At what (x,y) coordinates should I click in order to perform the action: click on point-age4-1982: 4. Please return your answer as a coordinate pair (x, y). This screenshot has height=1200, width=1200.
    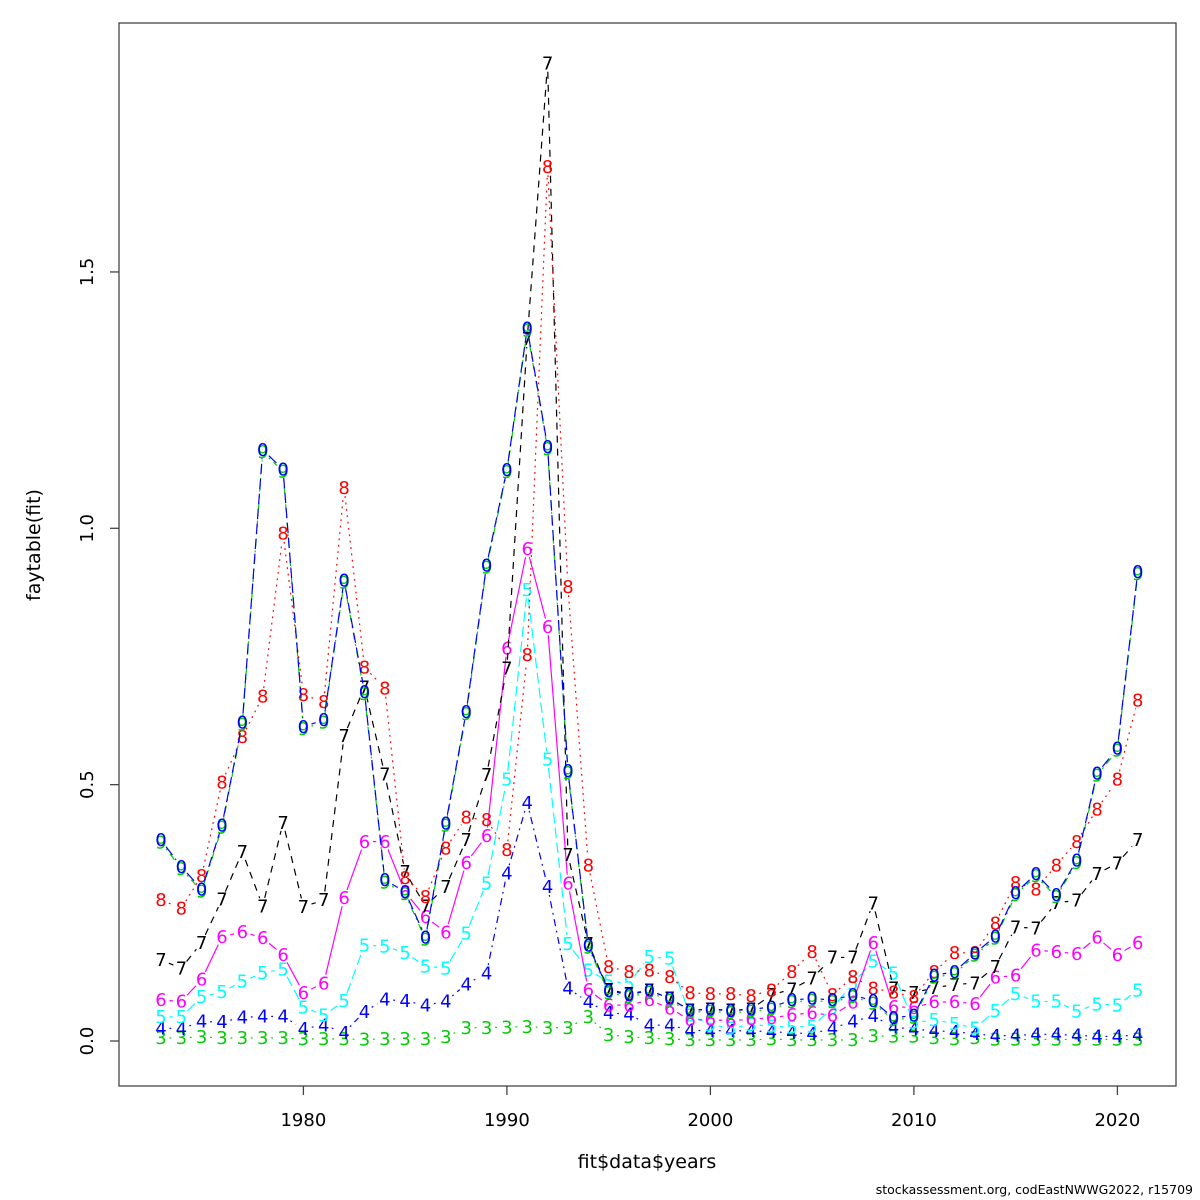
    Looking at the image, I should click on (343, 1033).